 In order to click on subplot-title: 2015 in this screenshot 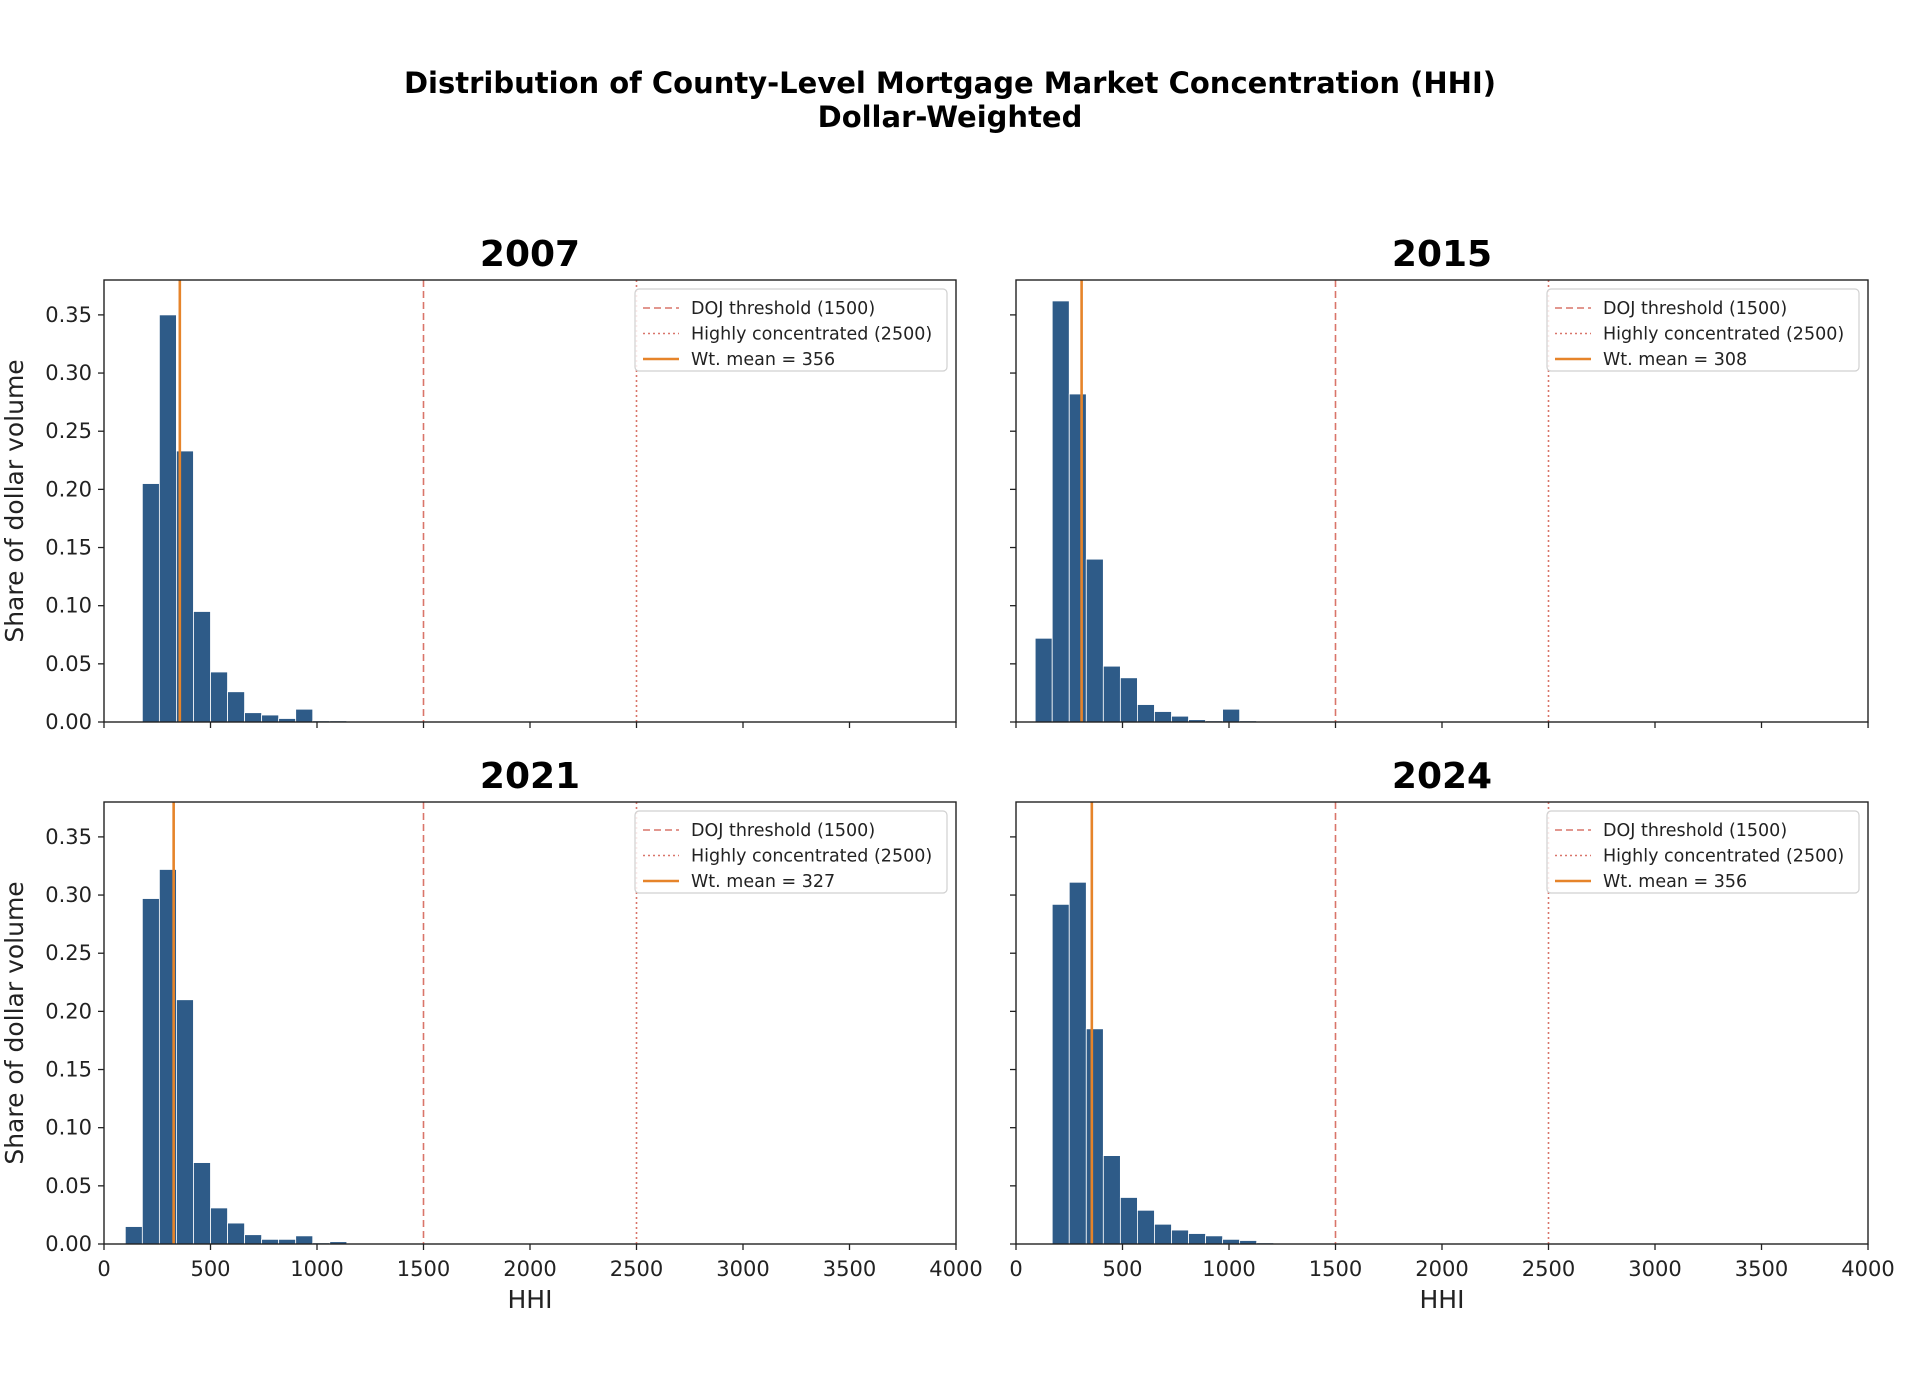, I will do `click(1442, 254)`.